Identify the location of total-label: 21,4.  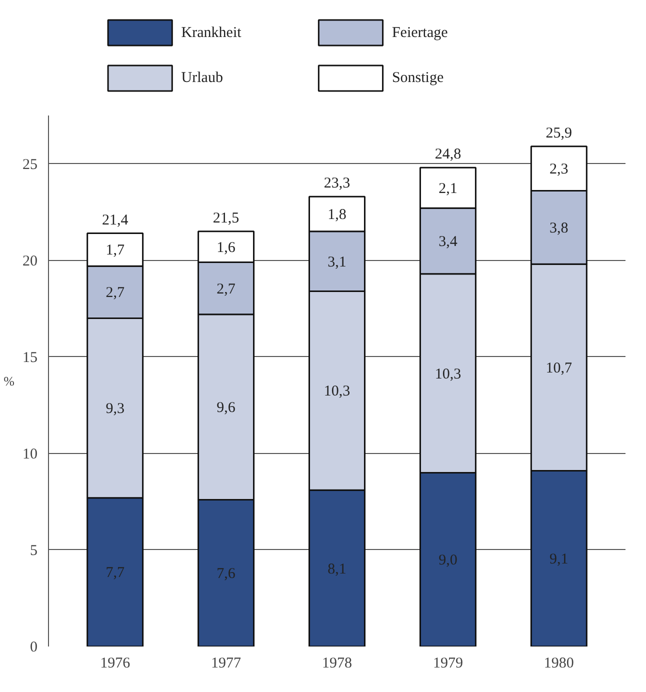
(115, 220).